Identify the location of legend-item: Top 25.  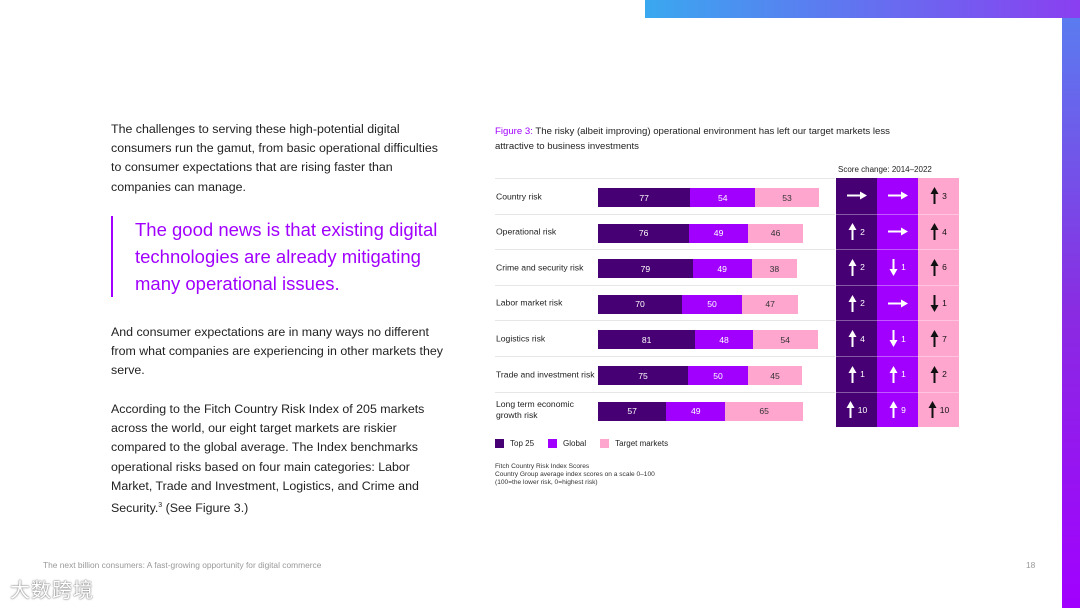
(515, 444).